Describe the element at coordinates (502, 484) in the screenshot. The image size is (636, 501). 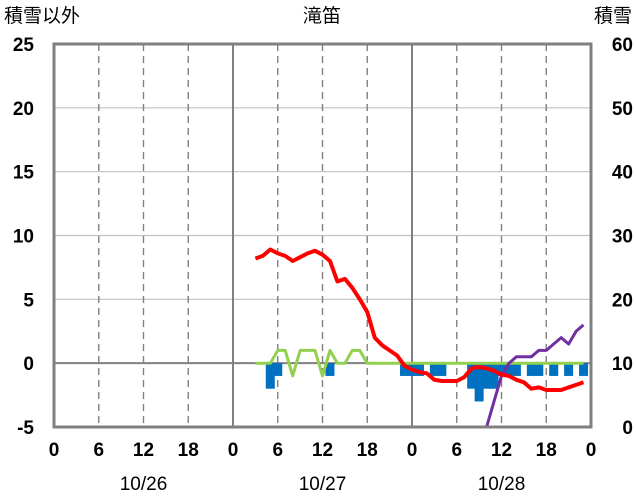
I see `day-label: 10/28` at that location.